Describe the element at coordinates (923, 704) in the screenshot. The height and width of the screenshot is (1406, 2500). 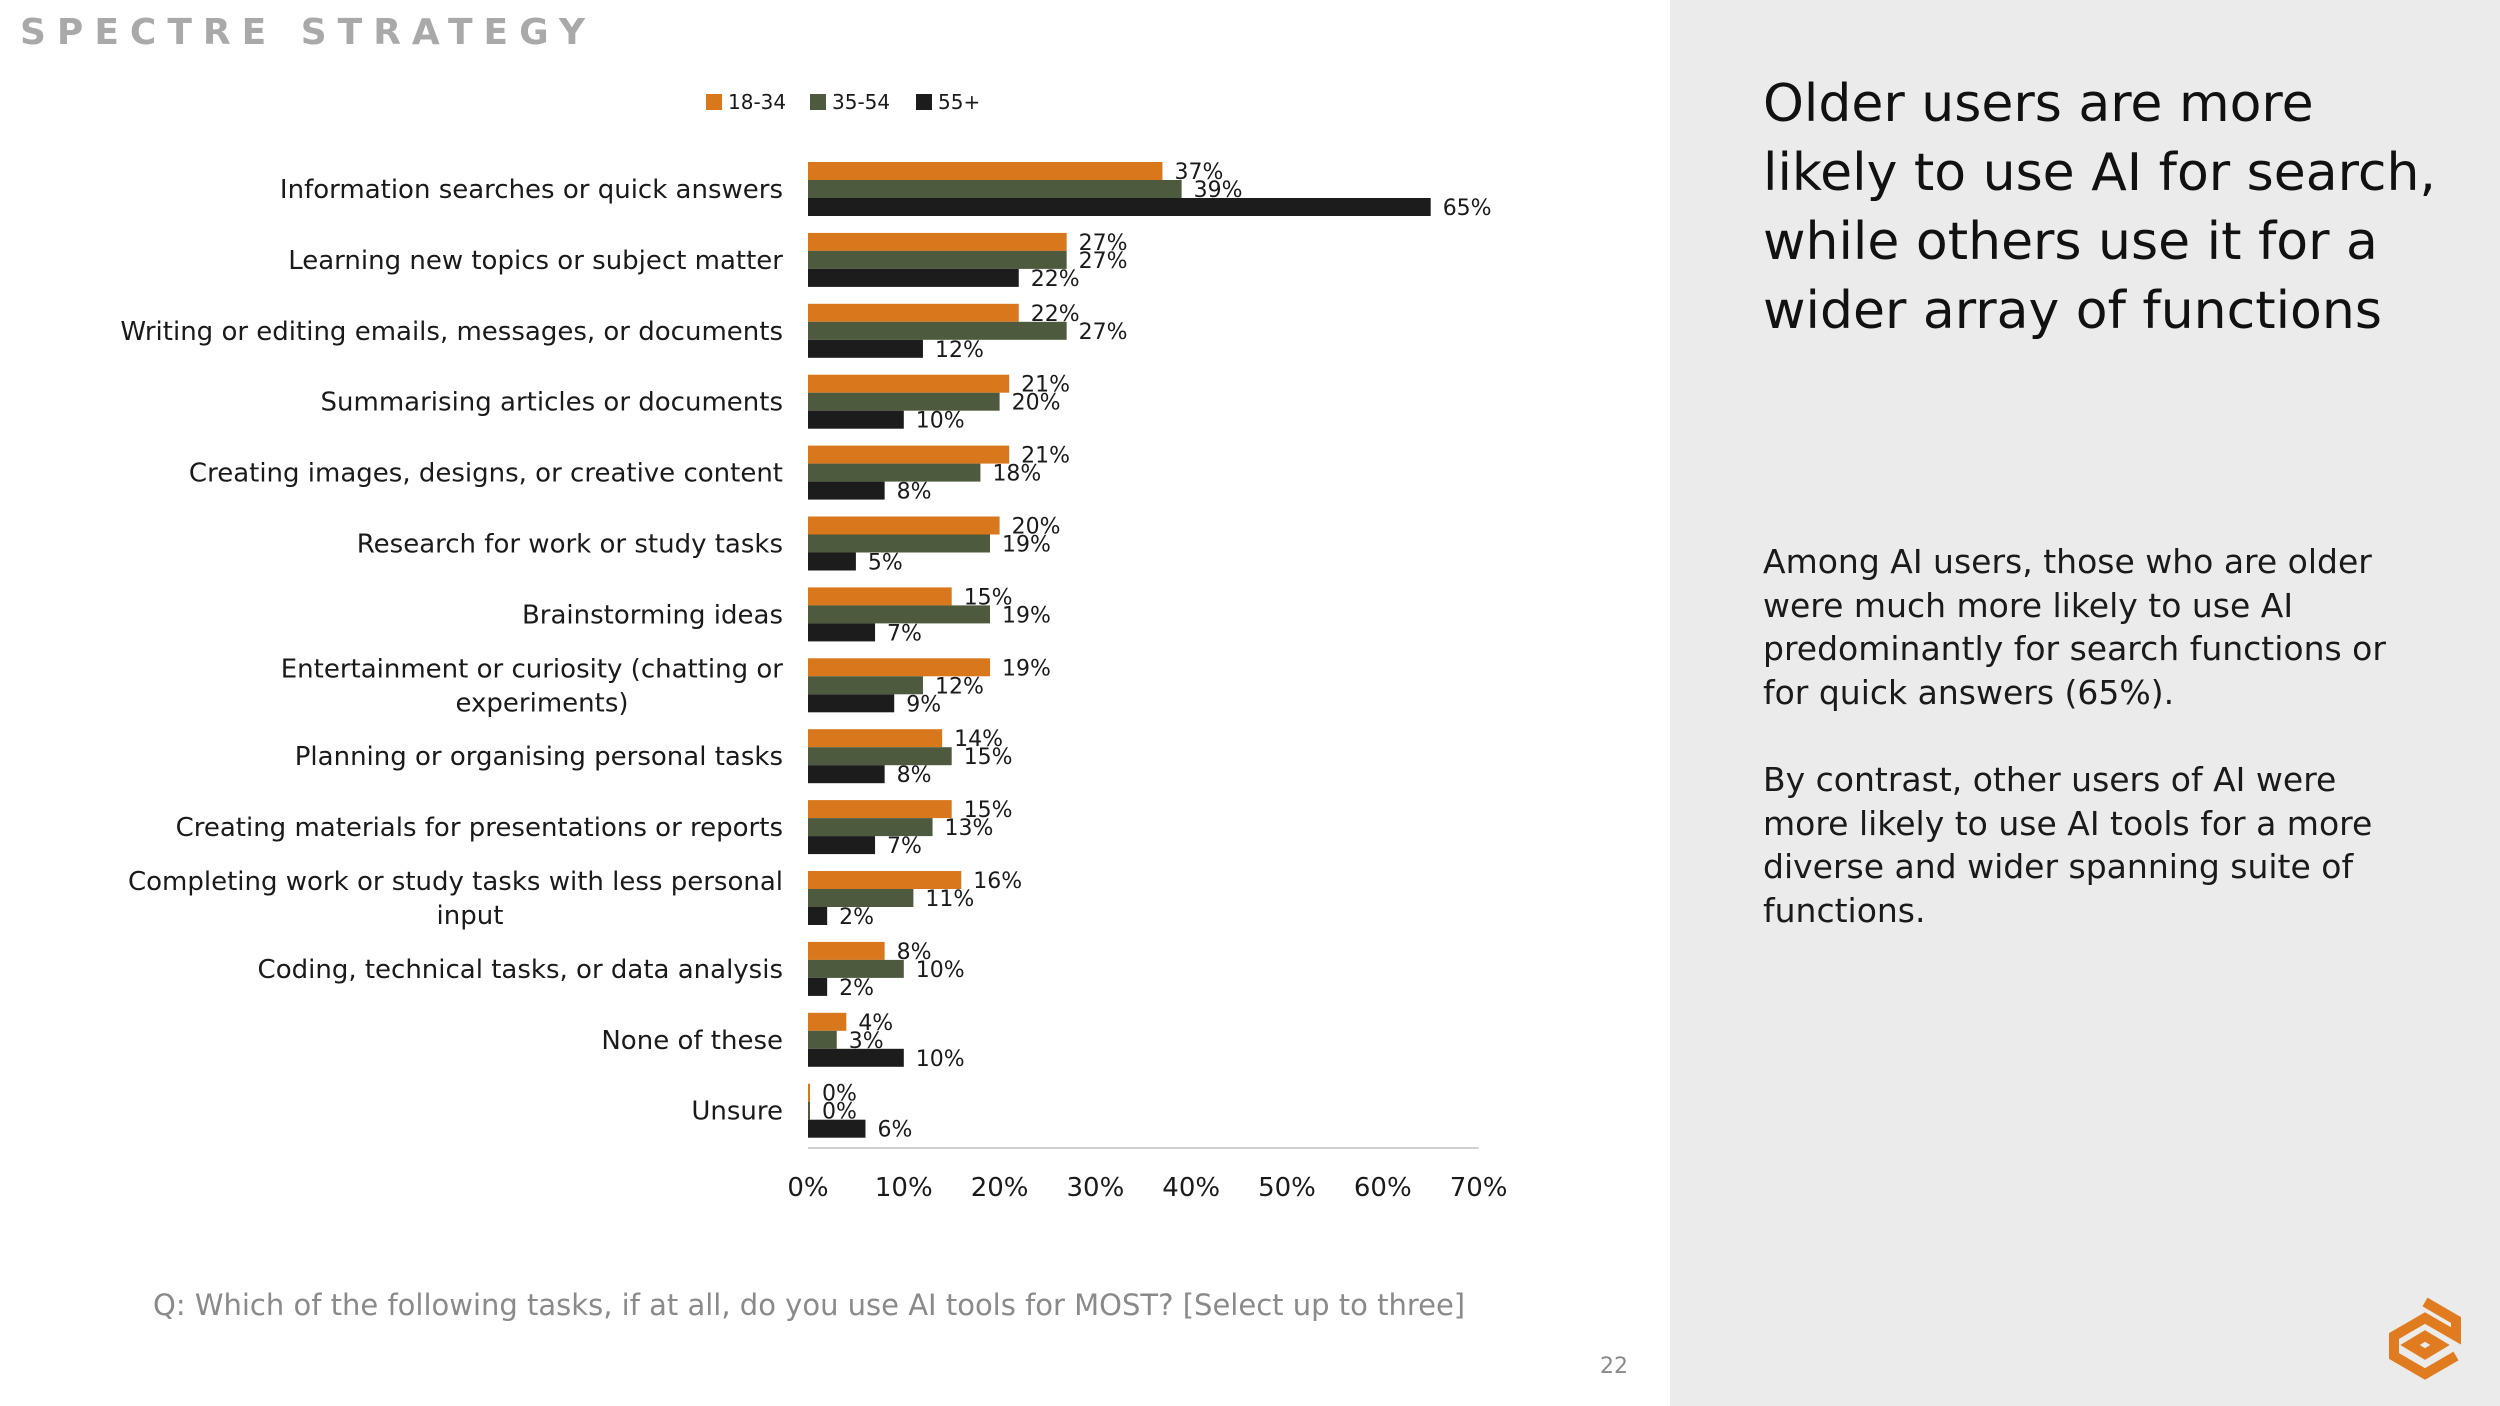
I see `value-label-55+-7: 9%` at that location.